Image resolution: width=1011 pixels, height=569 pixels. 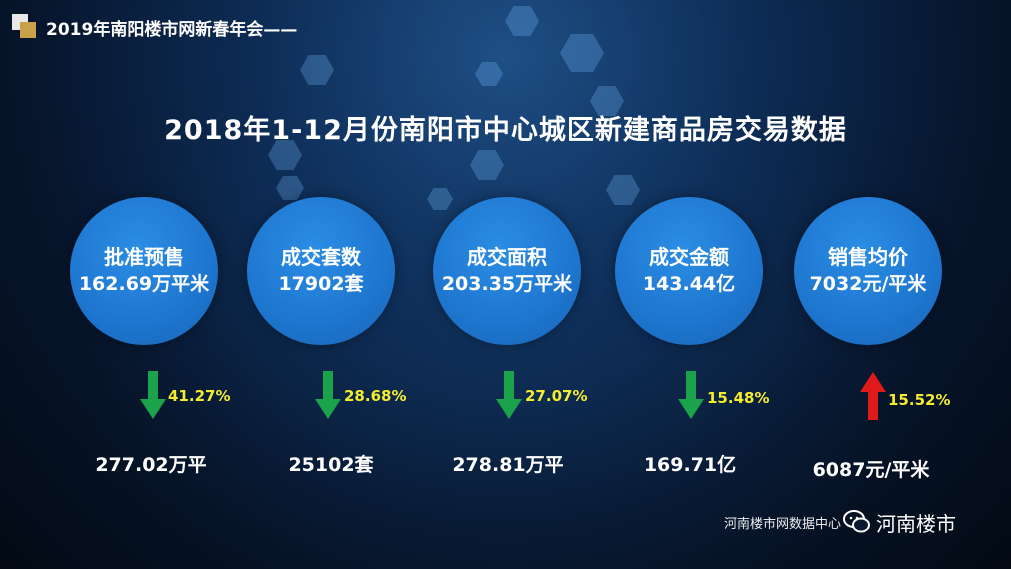 I want to click on change-percent: 15.48%, so click(x=738, y=398).